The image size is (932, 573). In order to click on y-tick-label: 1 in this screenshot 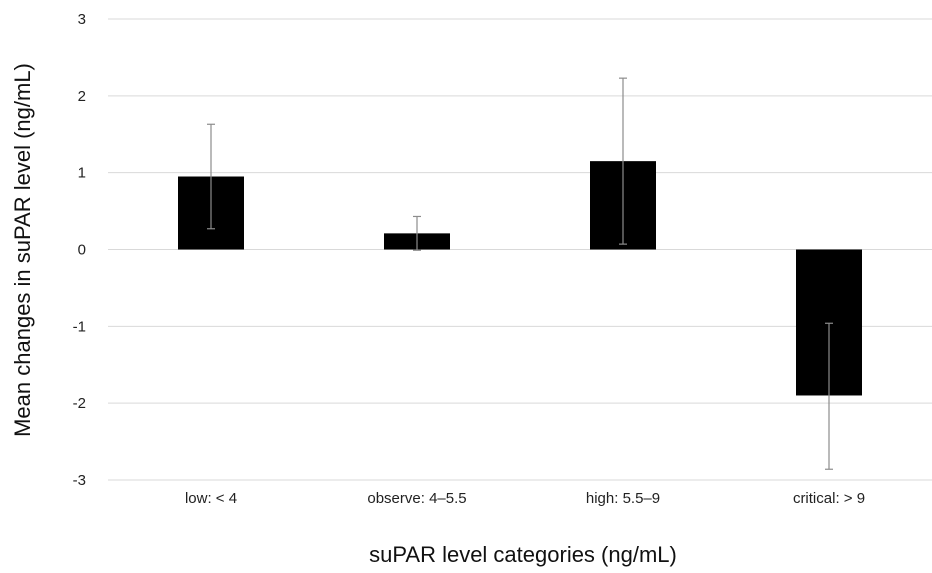, I will do `click(82, 173)`.